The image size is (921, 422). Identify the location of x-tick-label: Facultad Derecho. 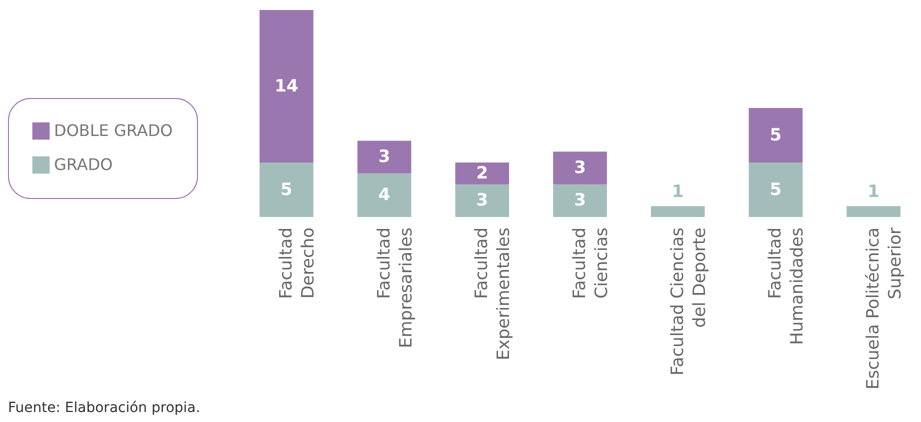
(297, 263).